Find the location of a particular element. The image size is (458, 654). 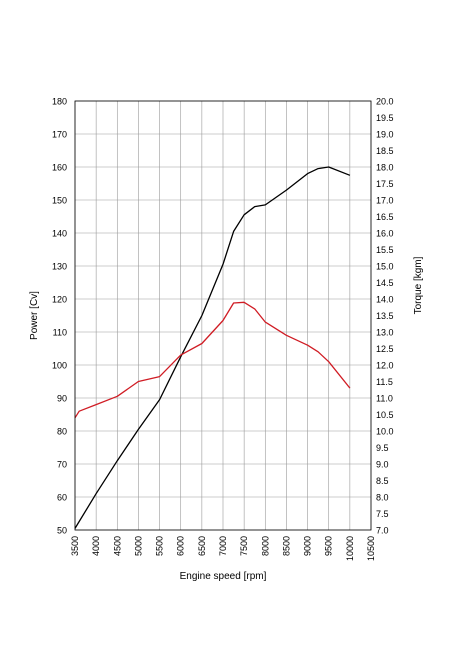

y-right-tick-label: 16.0 is located at coordinates (385, 234).